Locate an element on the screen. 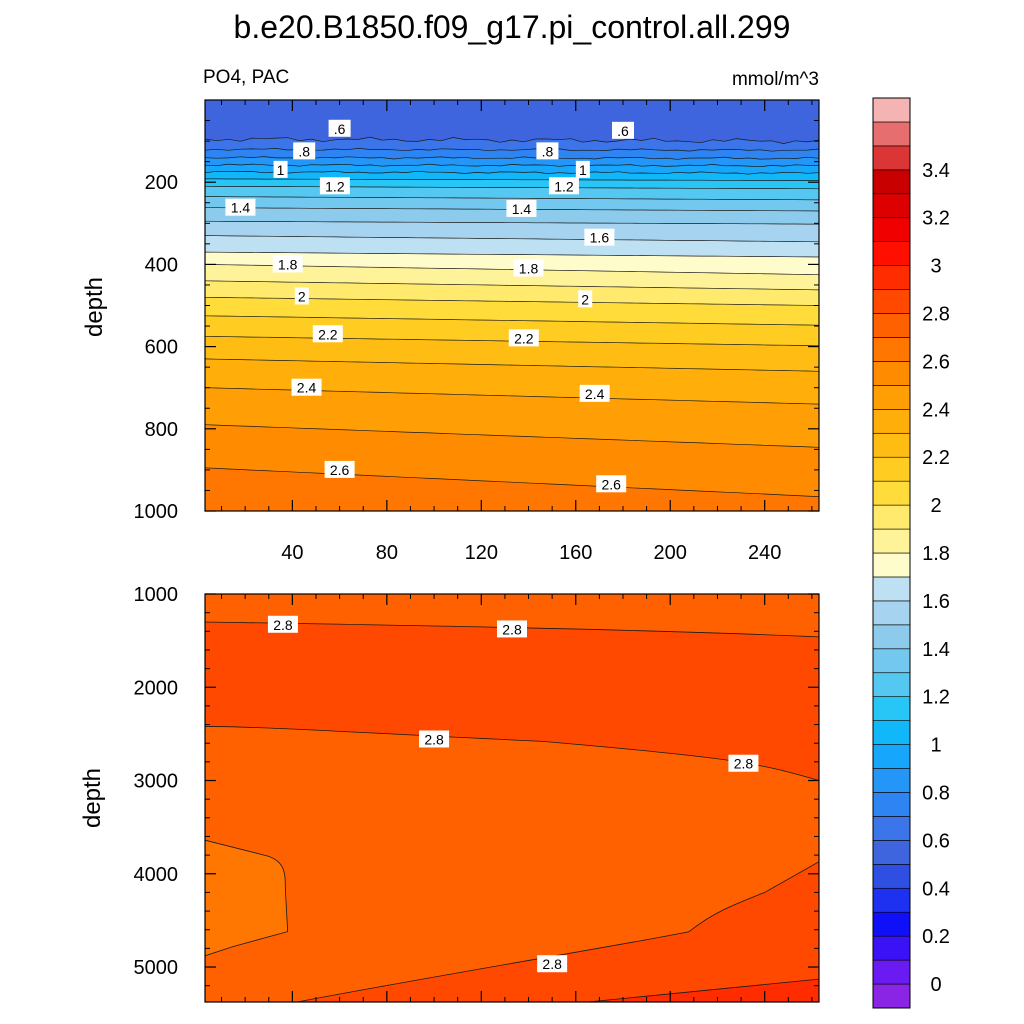 The height and width of the screenshot is (1024, 1024). upper-ytick-label: 600 is located at coordinates (161, 348).